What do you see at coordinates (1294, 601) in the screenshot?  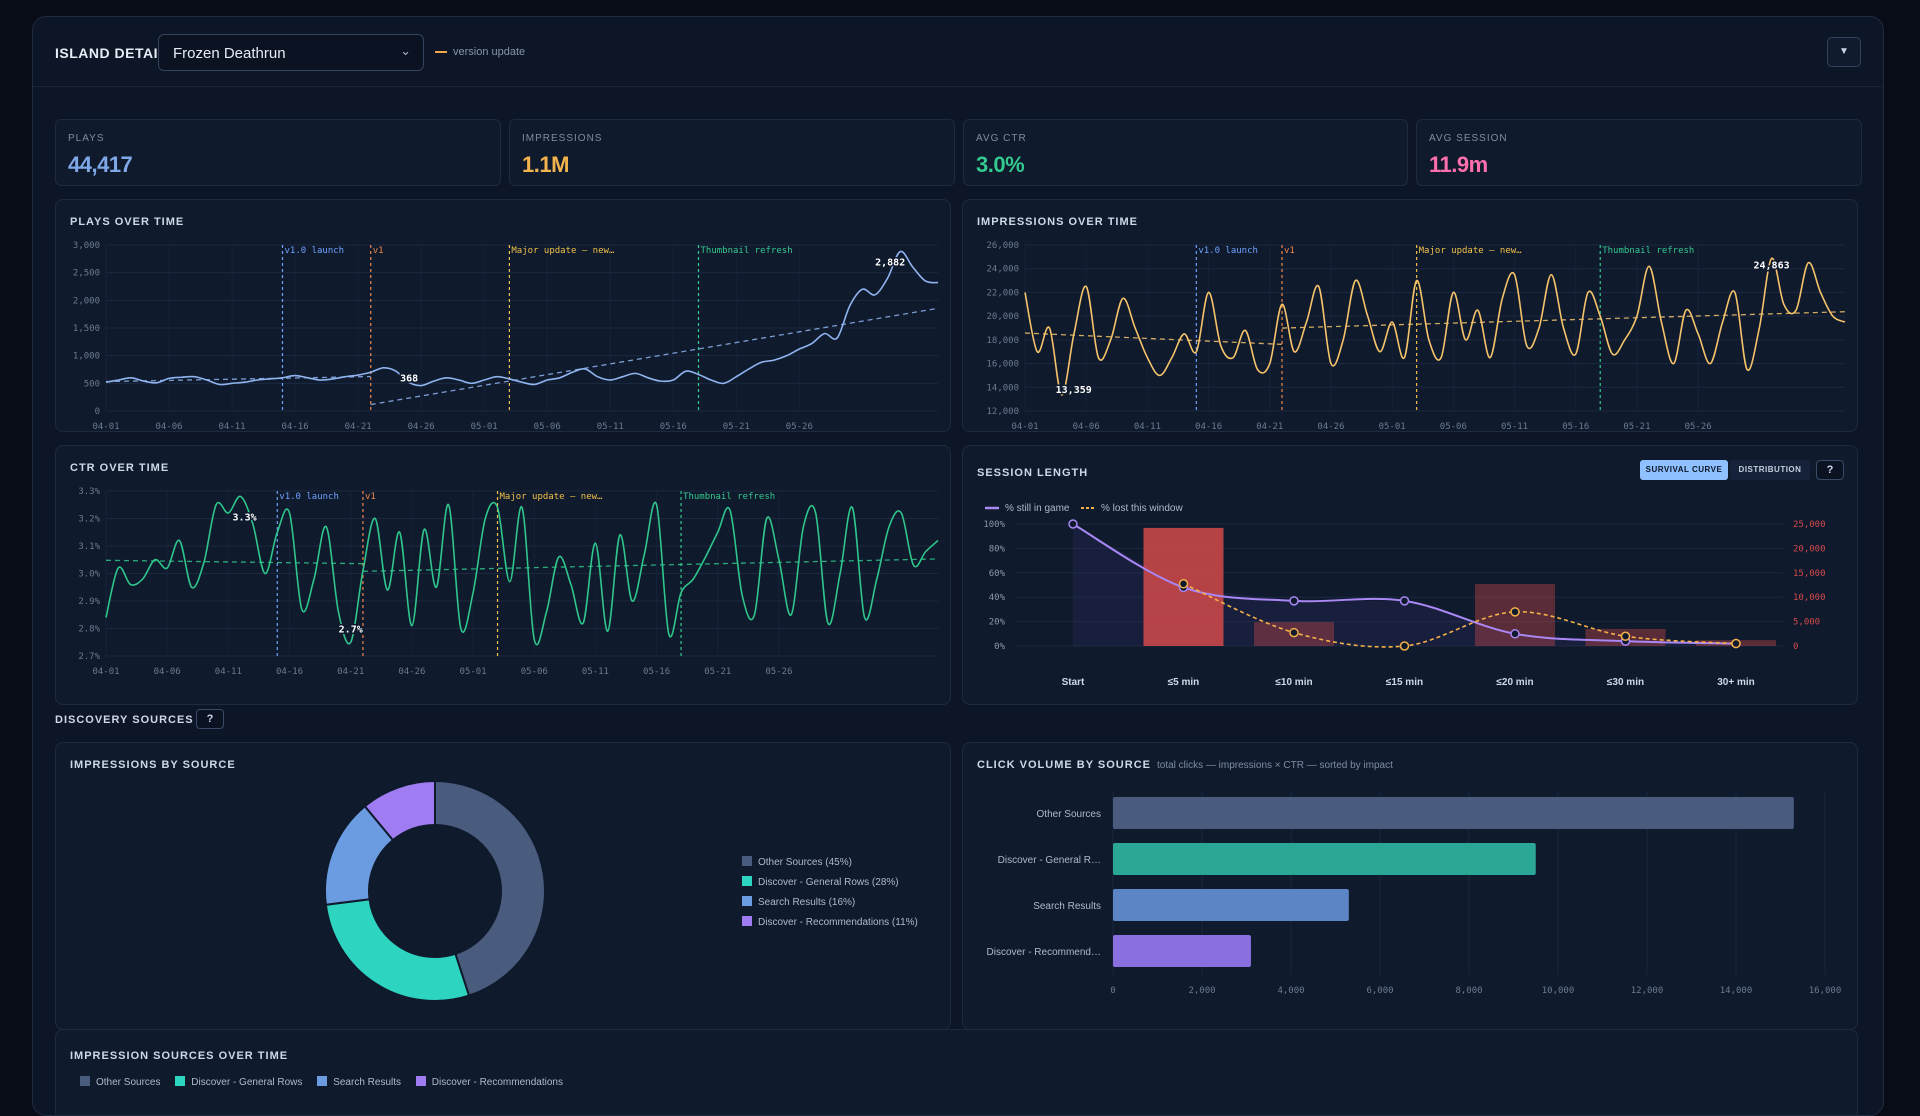 I see `still-in-game-point` at bounding box center [1294, 601].